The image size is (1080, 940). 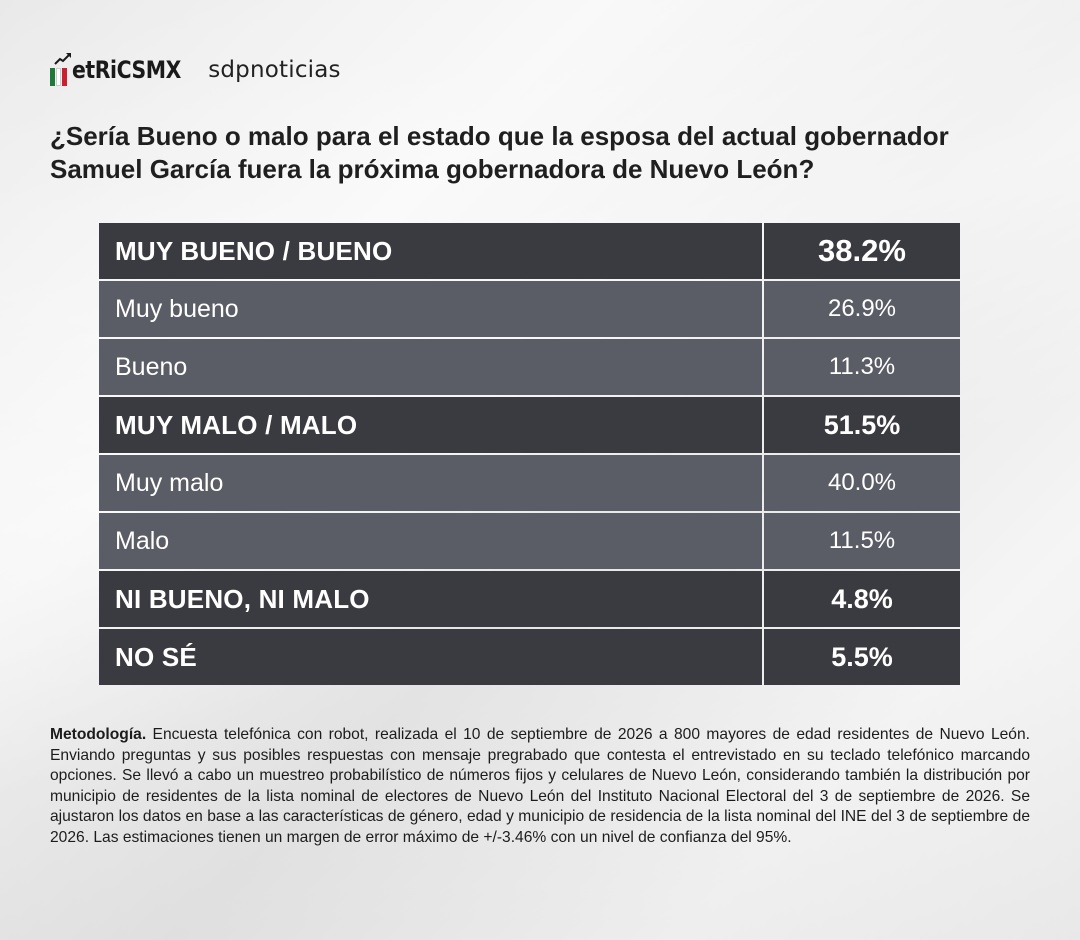 I want to click on table-row: Malo 11.5%, so click(x=529, y=541).